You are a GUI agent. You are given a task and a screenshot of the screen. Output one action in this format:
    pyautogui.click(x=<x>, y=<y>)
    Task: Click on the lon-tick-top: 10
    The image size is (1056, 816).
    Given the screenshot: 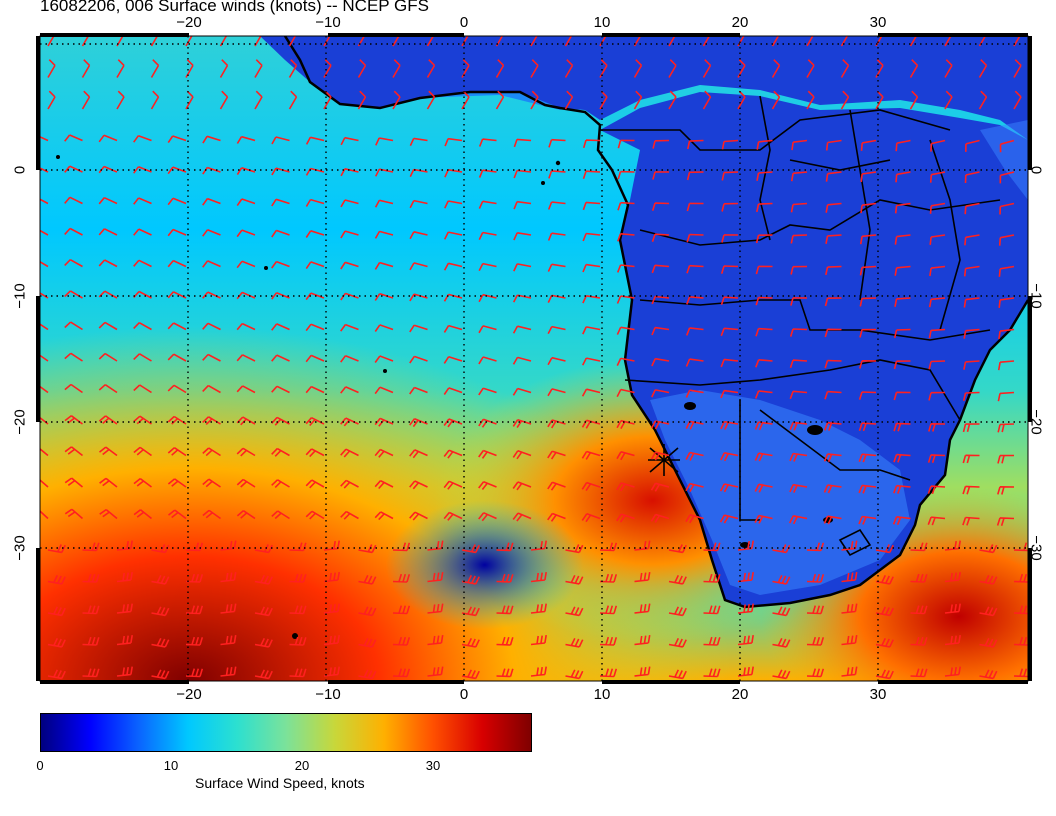 What is the action you would take?
    pyautogui.click(x=602, y=22)
    